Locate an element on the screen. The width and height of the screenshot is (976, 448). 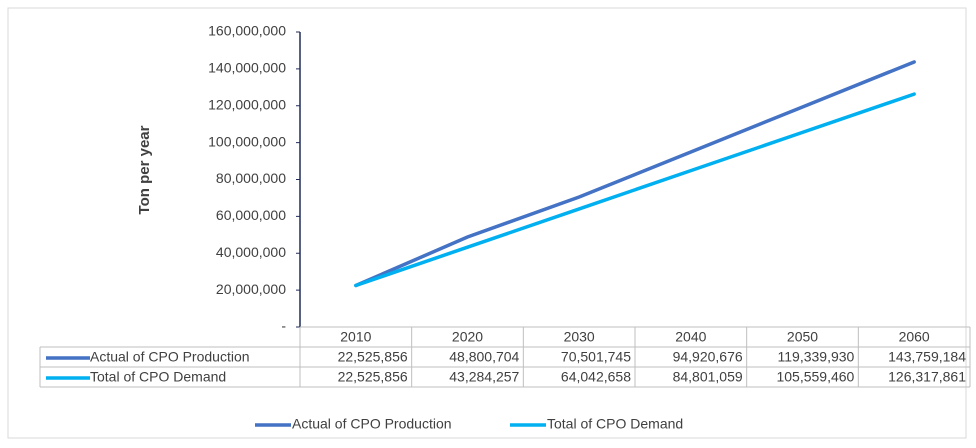
y-axis-label: Ton per year is located at coordinates (144, 169).